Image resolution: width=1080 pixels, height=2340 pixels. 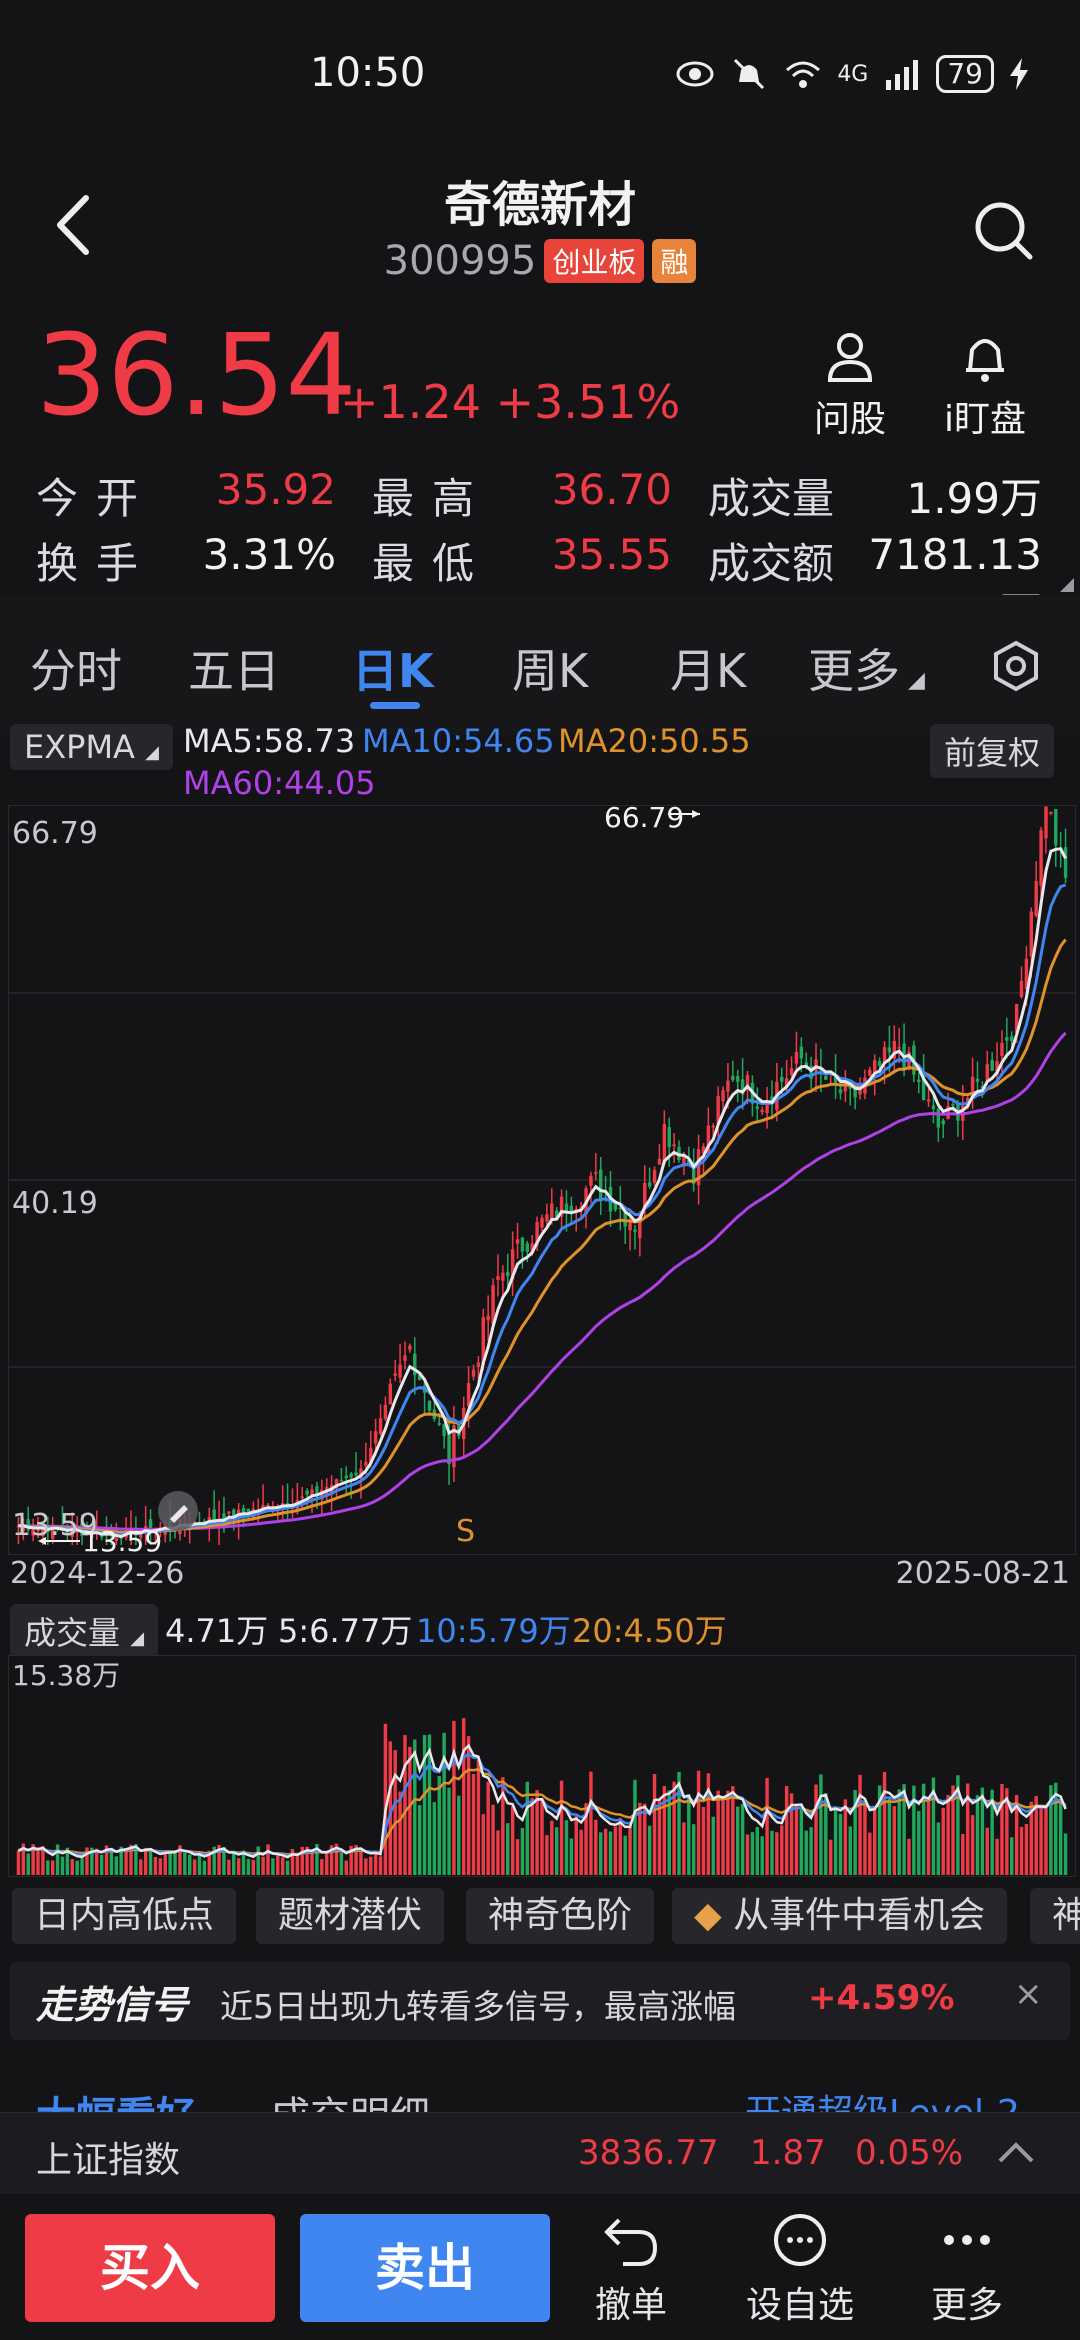 I want to click on volume-ma5: 5:6.77万, so click(x=345, y=1631).